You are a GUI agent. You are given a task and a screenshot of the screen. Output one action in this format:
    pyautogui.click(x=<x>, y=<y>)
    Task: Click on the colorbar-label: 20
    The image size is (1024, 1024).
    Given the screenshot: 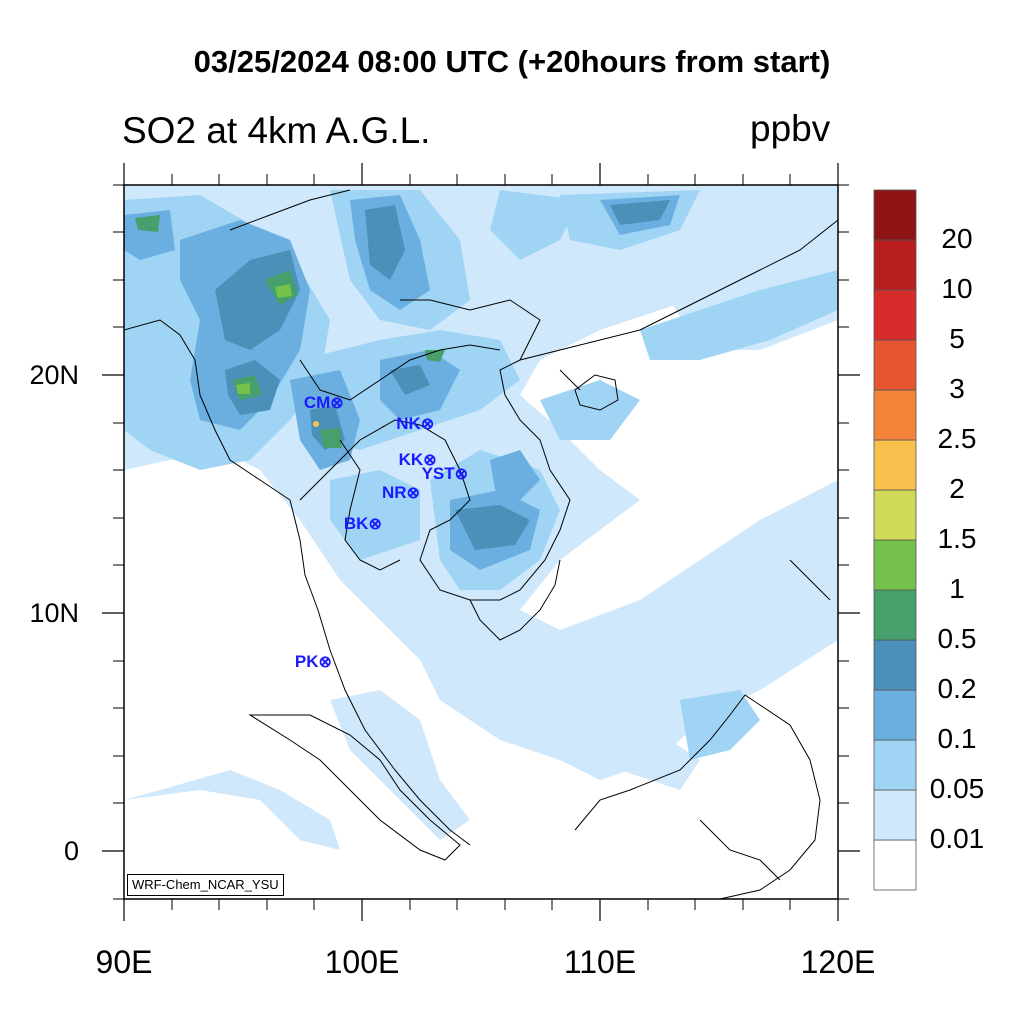 What is the action you would take?
    pyautogui.click(x=957, y=238)
    